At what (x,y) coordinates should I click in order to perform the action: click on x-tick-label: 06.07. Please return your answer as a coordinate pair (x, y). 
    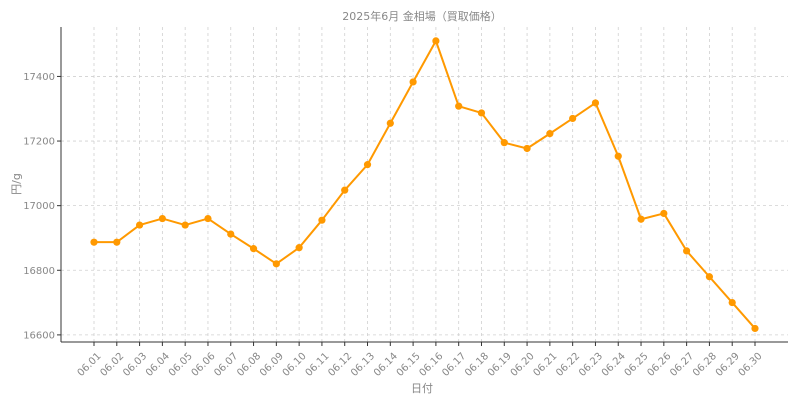
    Looking at the image, I should click on (226, 365).